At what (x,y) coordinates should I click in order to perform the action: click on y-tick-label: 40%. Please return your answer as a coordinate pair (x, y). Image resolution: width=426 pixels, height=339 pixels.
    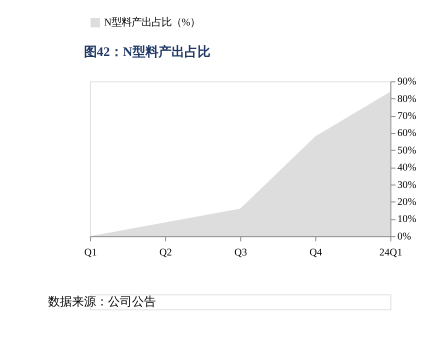
    Looking at the image, I should click on (407, 168).